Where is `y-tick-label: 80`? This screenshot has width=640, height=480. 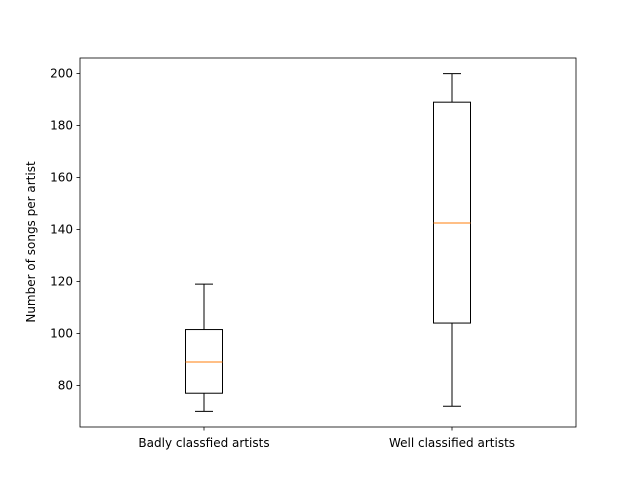
y-tick-label: 80 is located at coordinates (65, 385).